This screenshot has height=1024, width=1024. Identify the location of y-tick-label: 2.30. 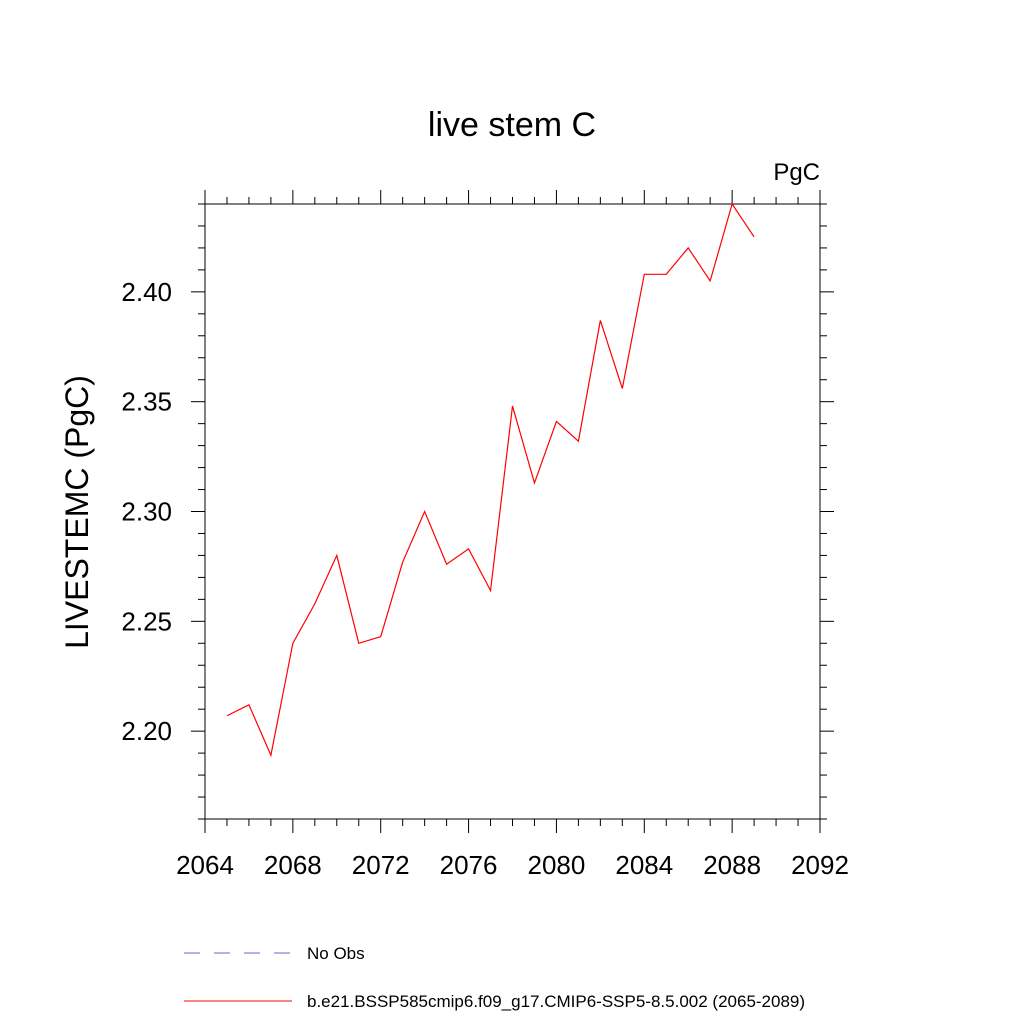
(146, 512).